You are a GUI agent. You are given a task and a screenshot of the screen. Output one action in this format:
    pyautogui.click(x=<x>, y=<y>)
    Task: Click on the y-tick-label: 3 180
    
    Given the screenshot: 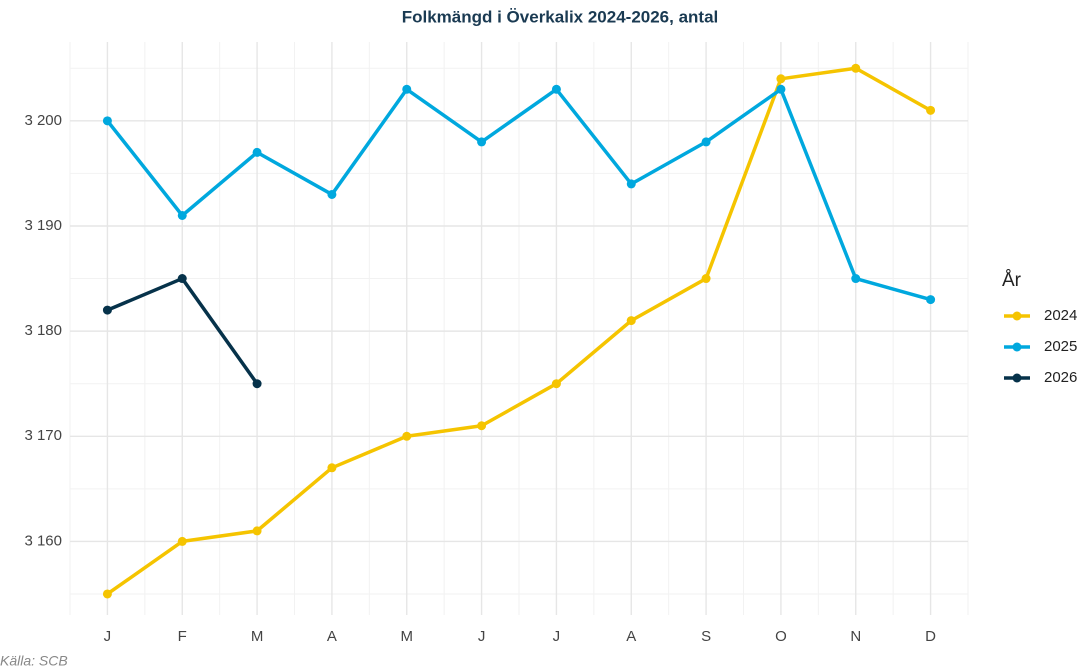 What is the action you would take?
    pyautogui.click(x=43, y=330)
    